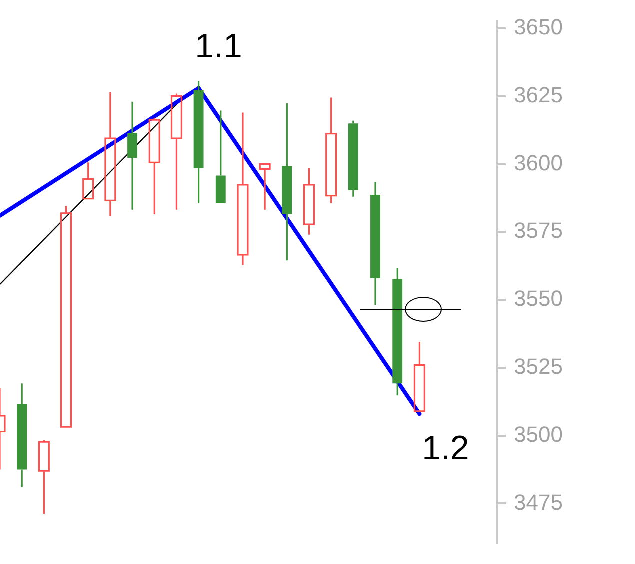 This screenshot has height=564, width=635. What do you see at coordinates (538, 299) in the screenshot?
I see `y-tick-label: 3550` at bounding box center [538, 299].